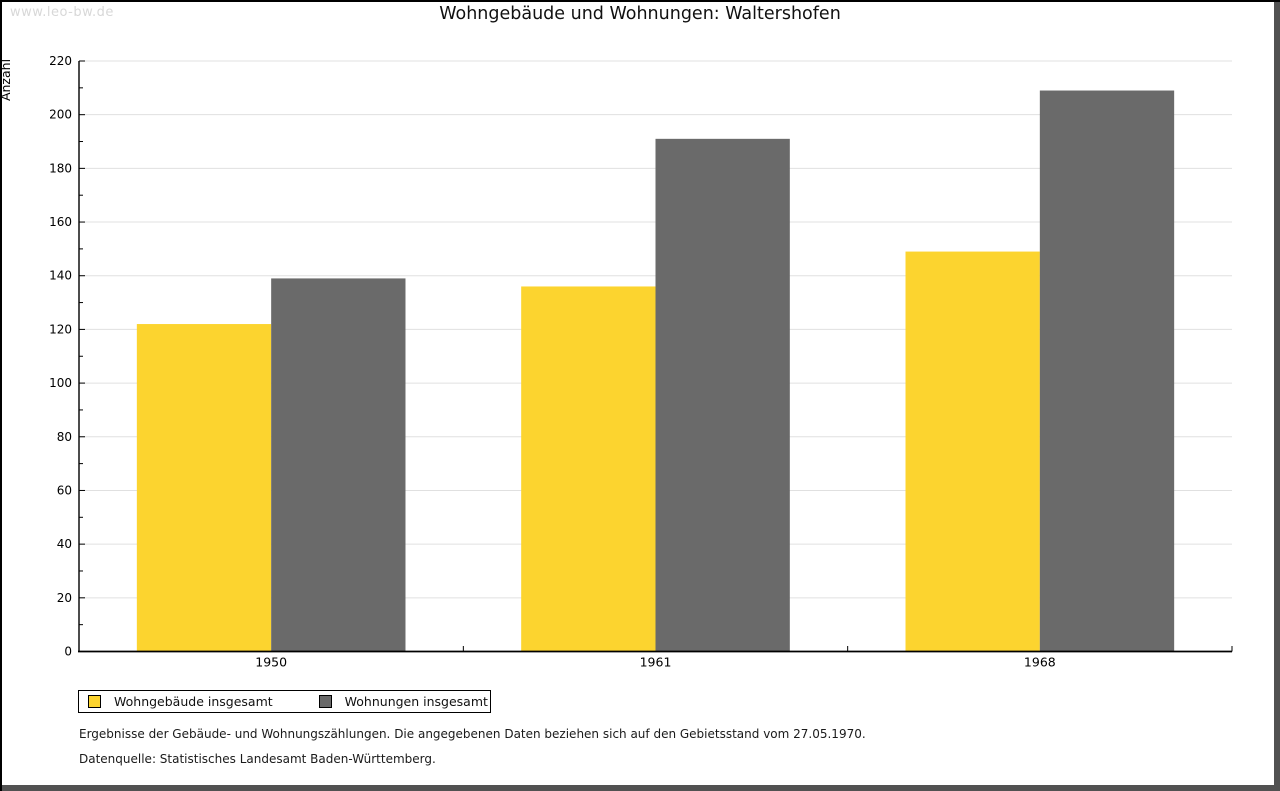  I want to click on legend-swatch-yellow, so click(94, 701).